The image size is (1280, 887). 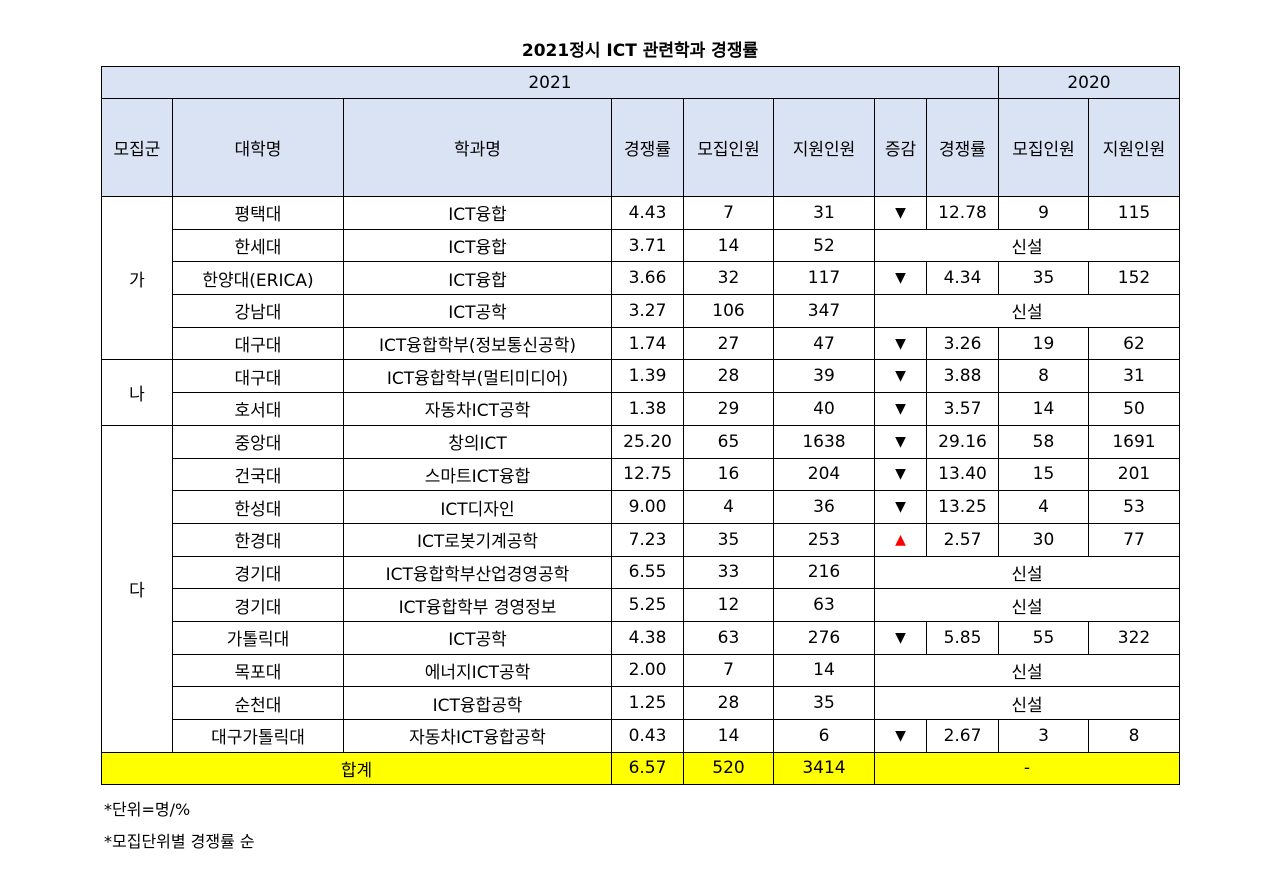 I want to click on prev-applicants-cell: 77, so click(x=1134, y=539).